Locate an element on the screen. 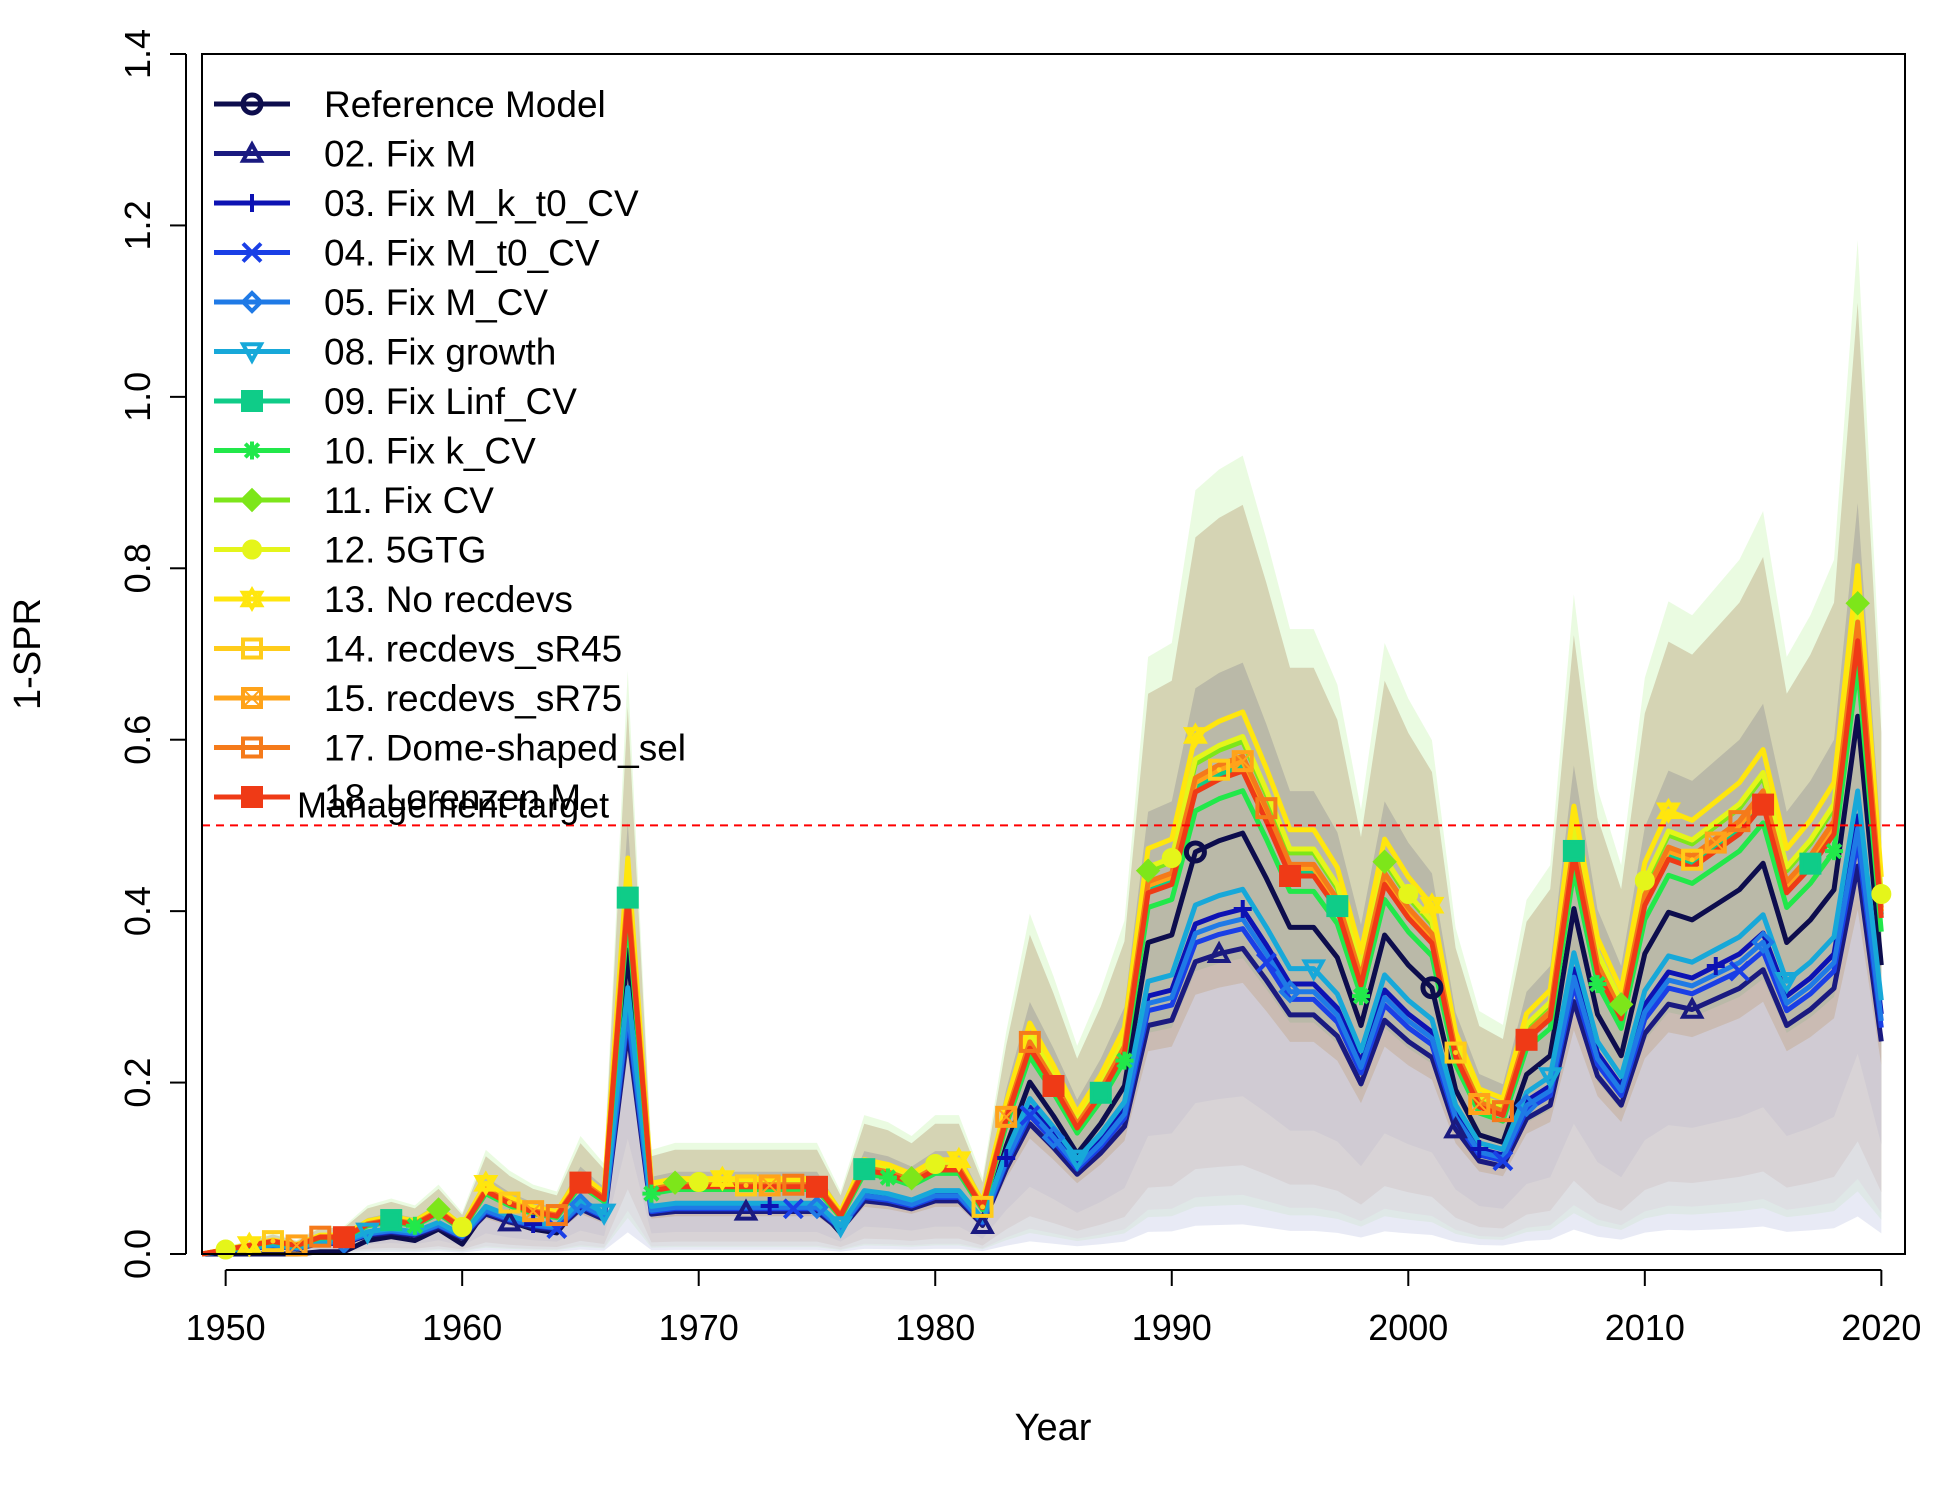 The width and height of the screenshot is (1950, 1500). series-11-point-1992 is located at coordinates (1219, 769).